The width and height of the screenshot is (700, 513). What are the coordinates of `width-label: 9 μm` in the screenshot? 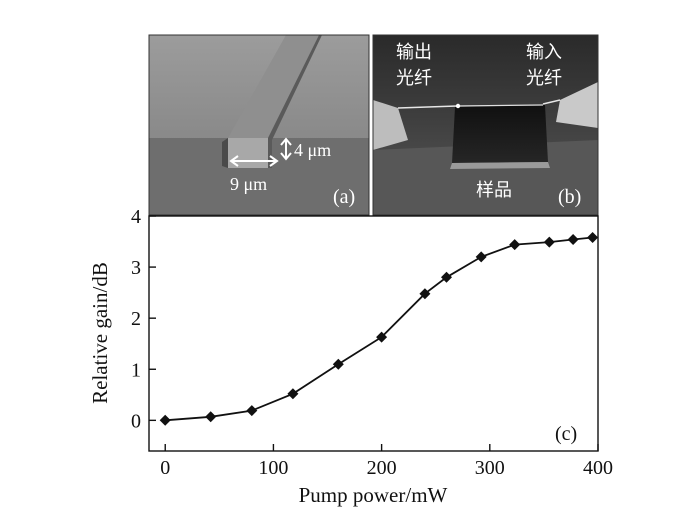 It's located at (248, 184).